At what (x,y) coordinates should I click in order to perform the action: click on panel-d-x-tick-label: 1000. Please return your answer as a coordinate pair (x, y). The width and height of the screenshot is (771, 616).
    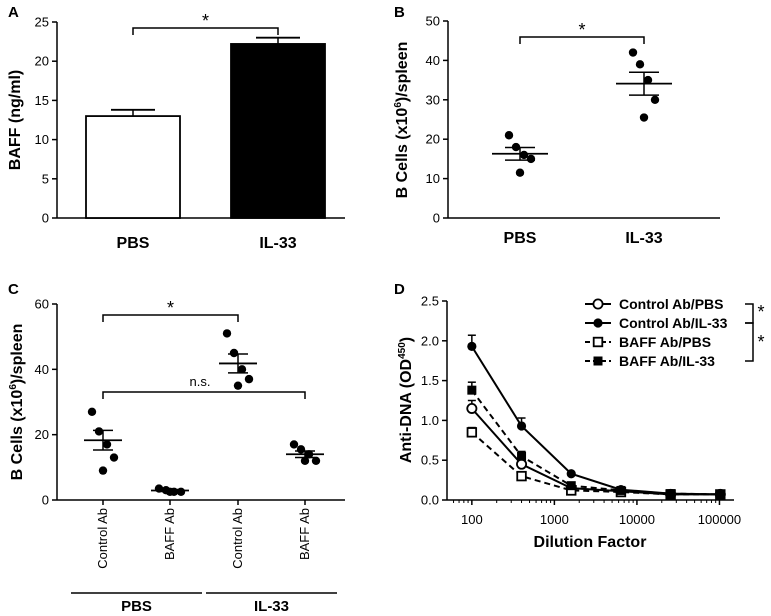
    Looking at the image, I should click on (554, 519).